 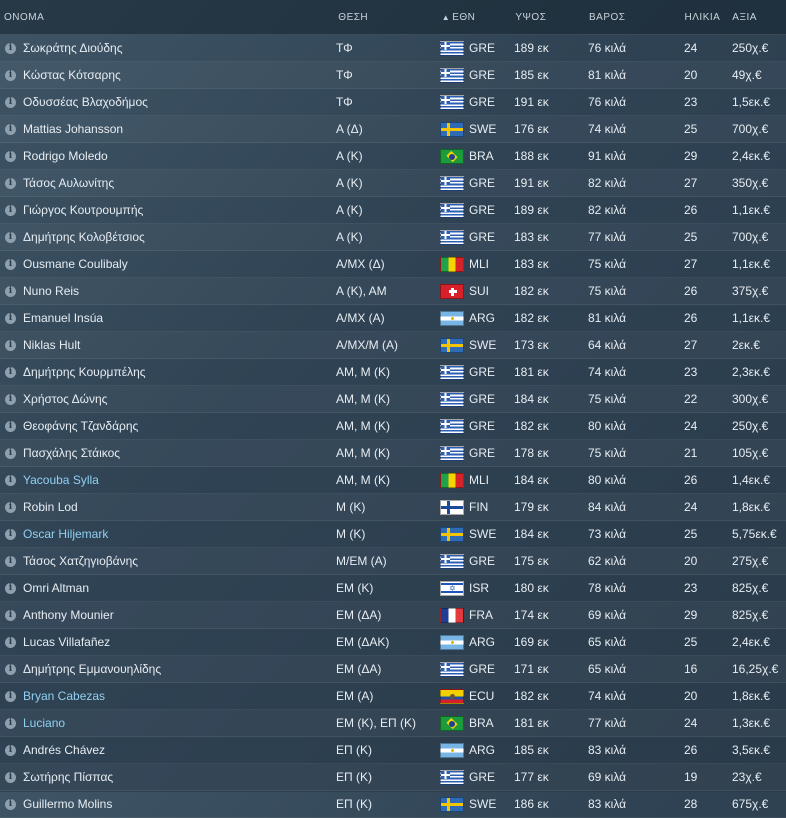 What do you see at coordinates (68, 804) in the screenshot?
I see `player-name: Guillermo Molins` at bounding box center [68, 804].